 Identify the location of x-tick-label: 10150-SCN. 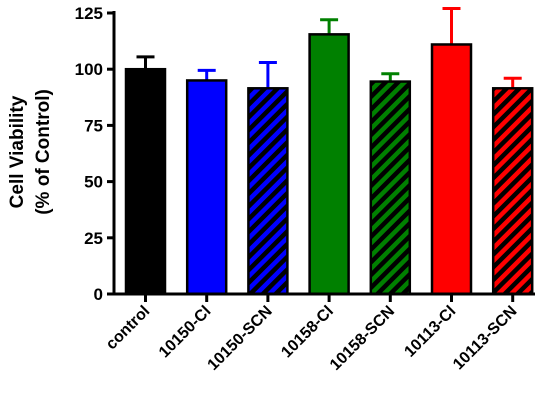
(240, 338).